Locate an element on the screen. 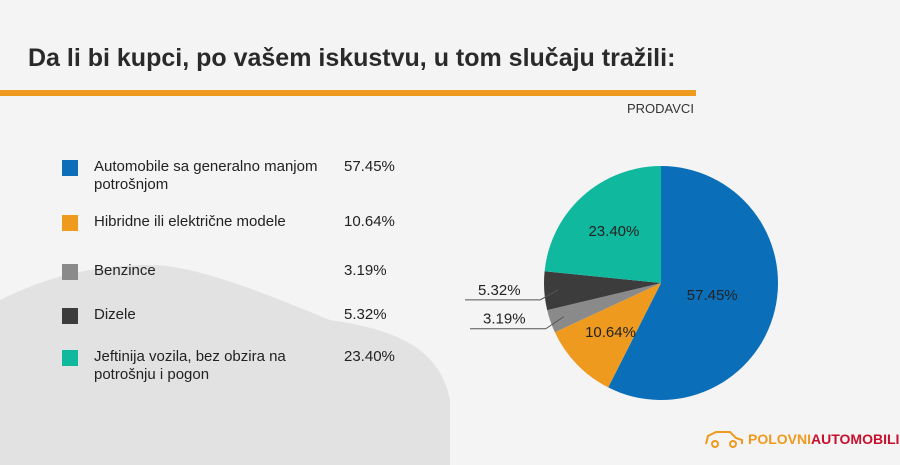  legend-value: 5.32% is located at coordinates (365, 314).